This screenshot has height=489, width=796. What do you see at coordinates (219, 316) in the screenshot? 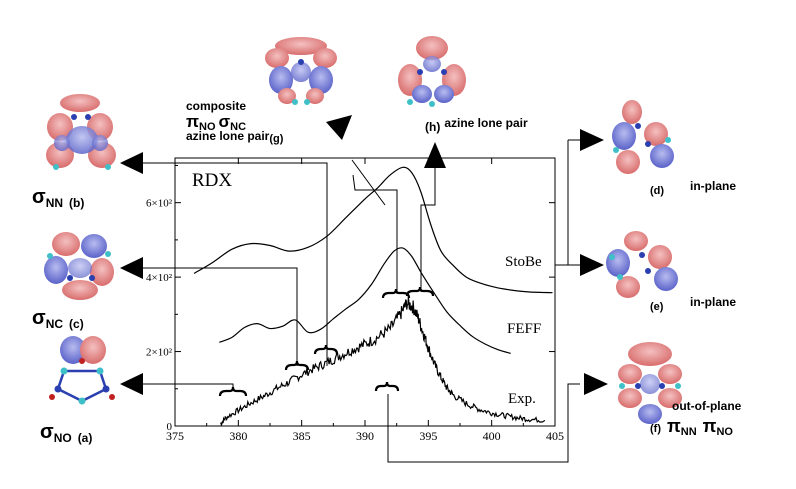
I see `callout-line-c` at bounding box center [219, 316].